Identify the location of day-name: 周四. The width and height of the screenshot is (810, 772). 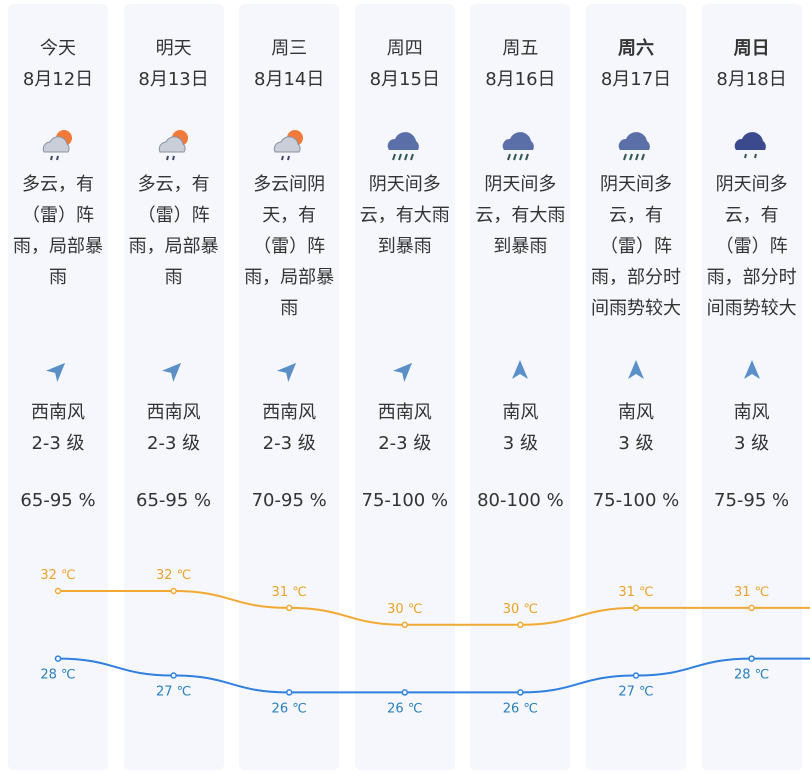
(404, 48).